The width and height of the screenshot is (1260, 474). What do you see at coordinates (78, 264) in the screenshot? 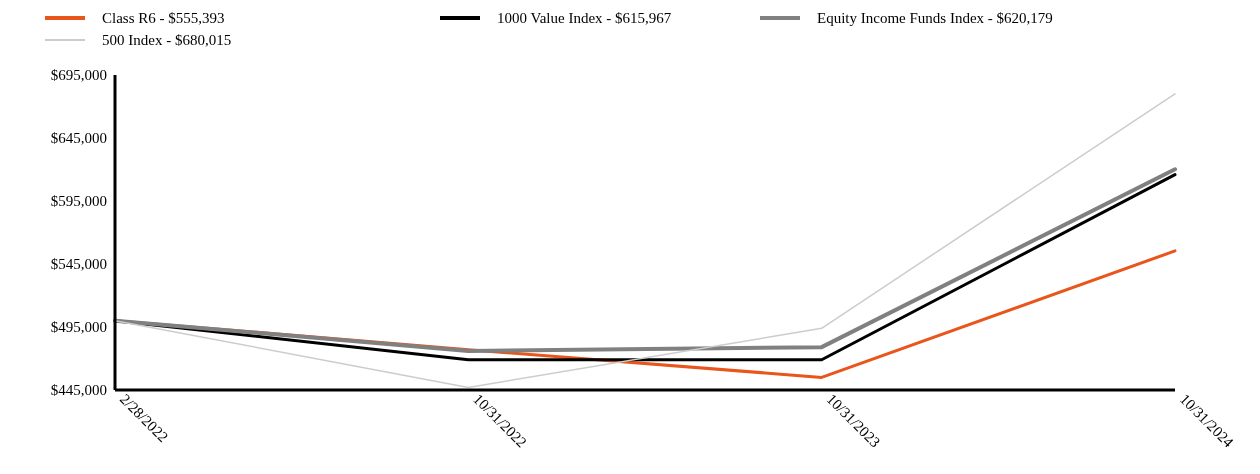
I see `y-tick-label: $545,000` at bounding box center [78, 264].